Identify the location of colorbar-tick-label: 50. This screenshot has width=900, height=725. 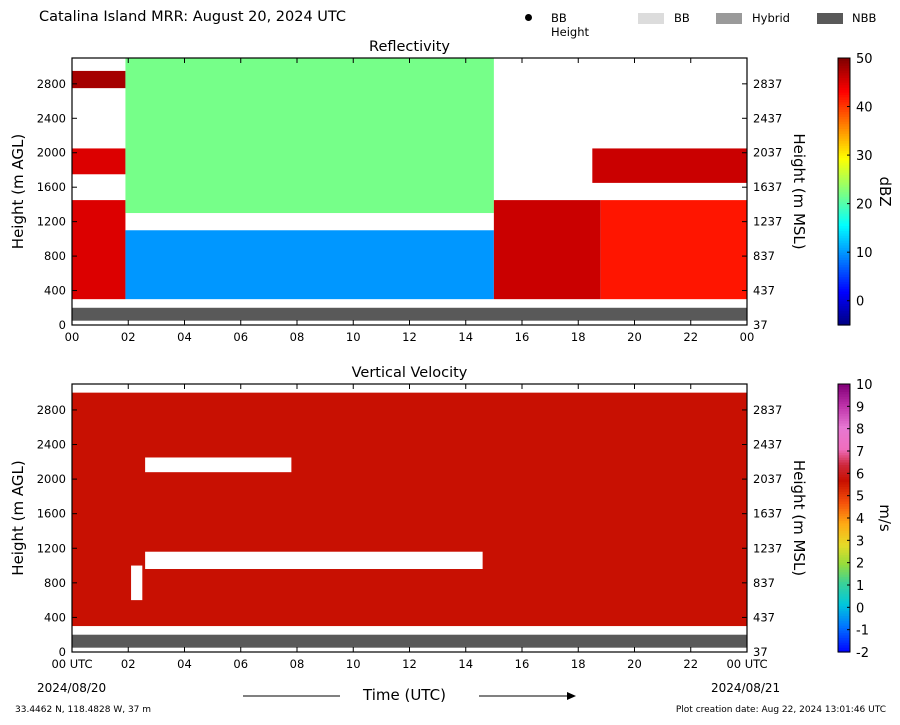
(864, 59).